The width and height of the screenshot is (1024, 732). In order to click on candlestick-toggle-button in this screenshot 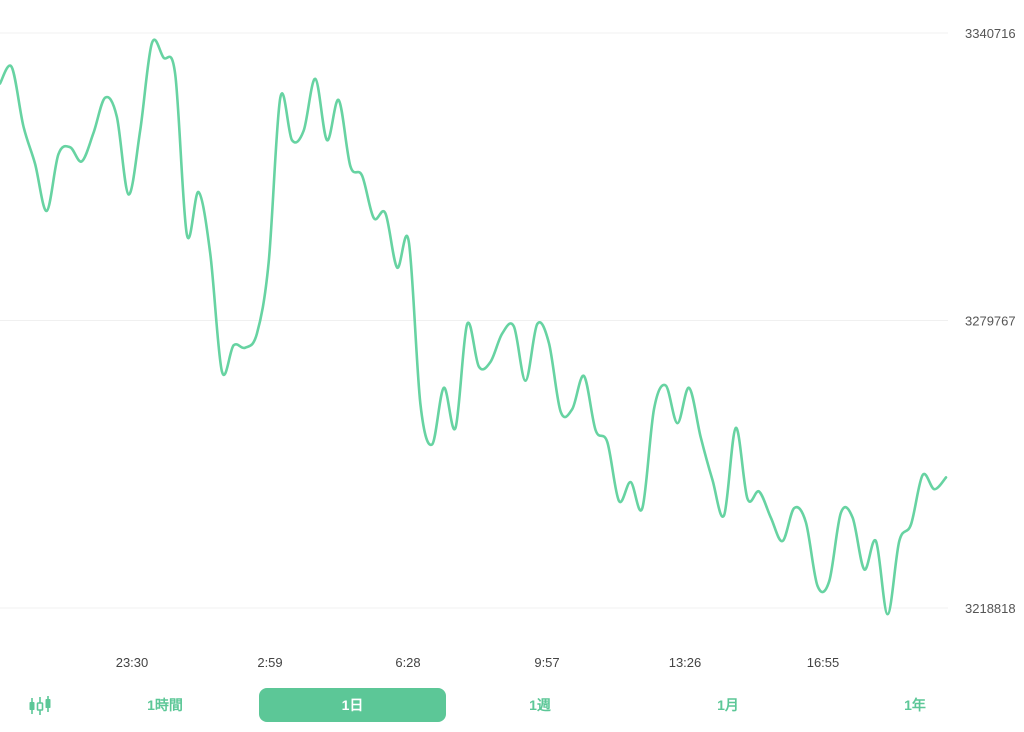, I will do `click(40, 706)`.